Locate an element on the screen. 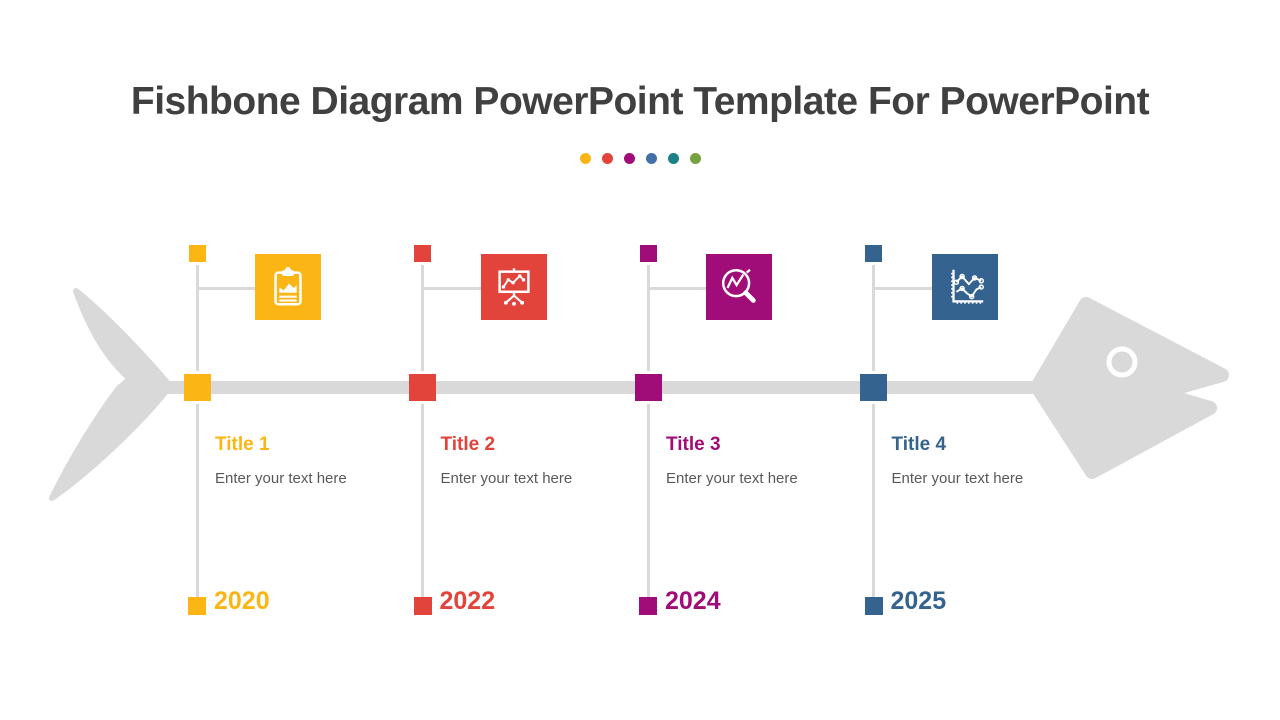  fish-head-shape is located at coordinates (1129, 388).